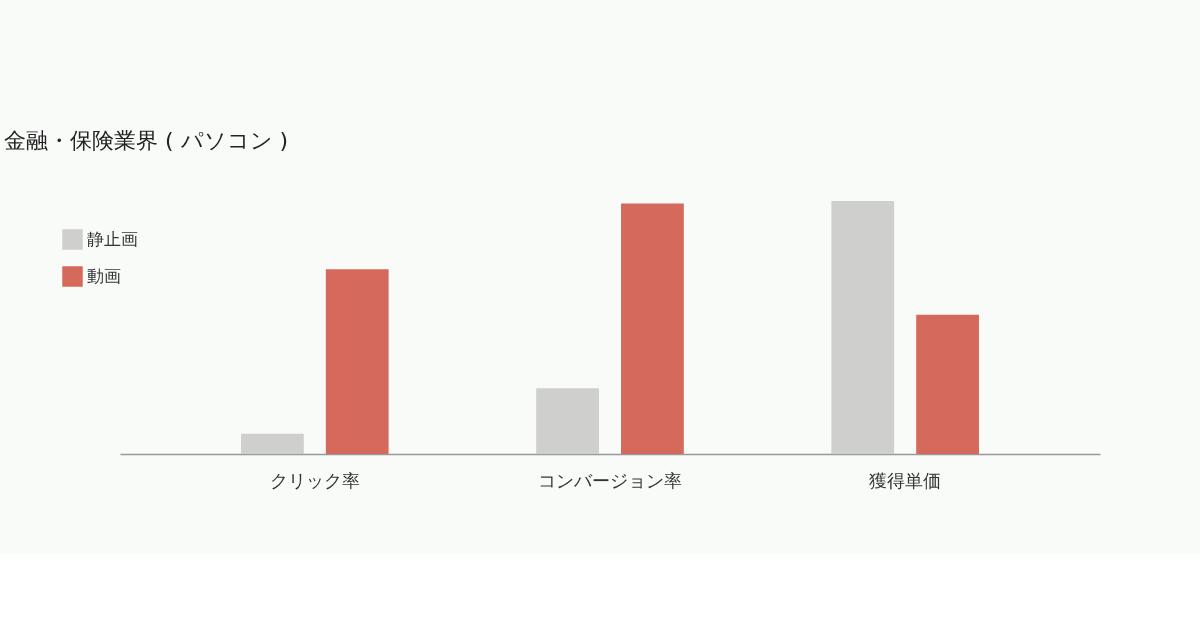  Describe the element at coordinates (610, 480) in the screenshot. I see `x-tick-label: コンバージョン率` at that location.